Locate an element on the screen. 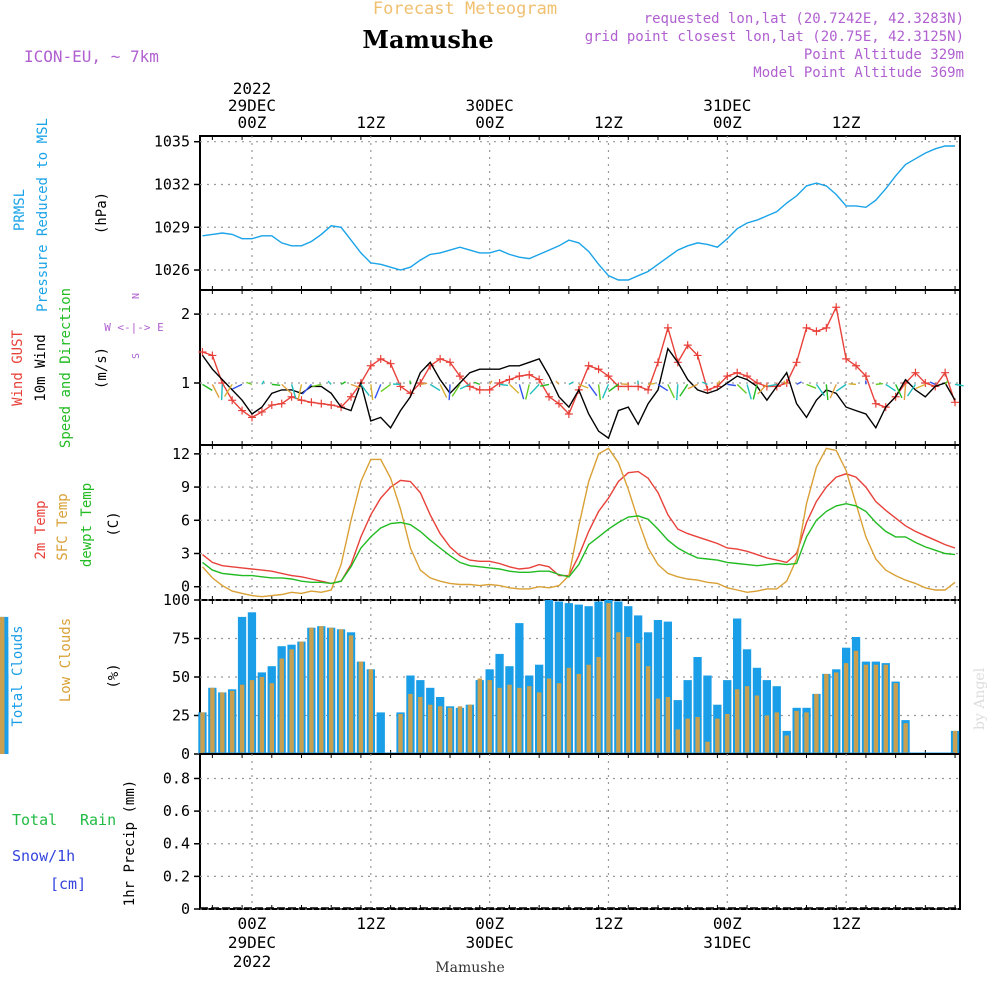 This screenshot has height=1000, width=1000. pressure-ytick-label: 1029 is located at coordinates (172, 227).